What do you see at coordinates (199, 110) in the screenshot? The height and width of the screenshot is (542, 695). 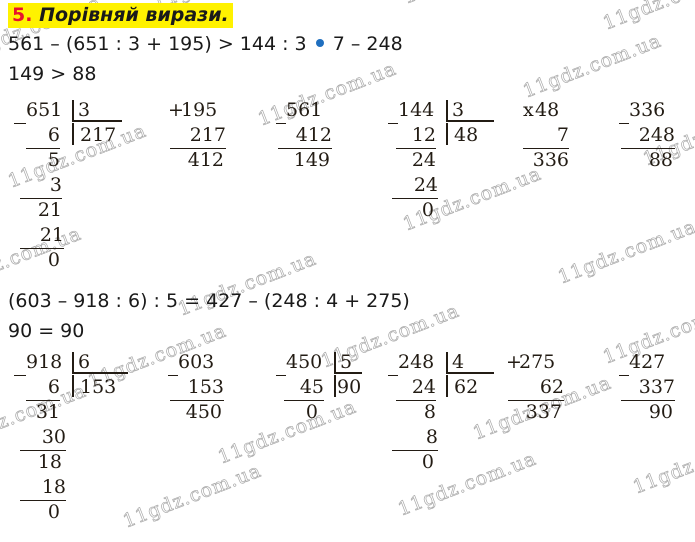 I see `operand-top: 195` at bounding box center [199, 110].